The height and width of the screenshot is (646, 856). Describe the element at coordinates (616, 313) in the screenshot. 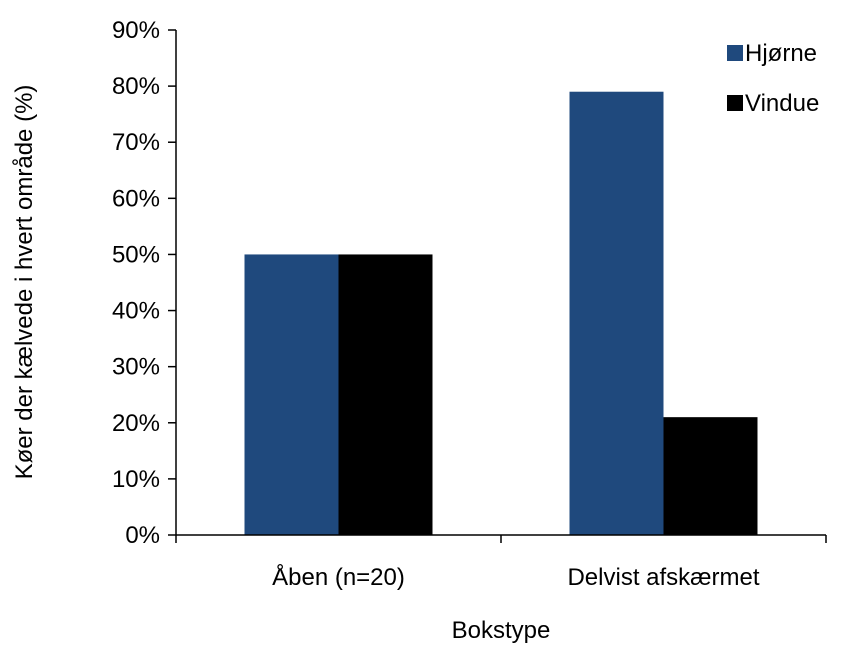

I see `bar-hjørne-1` at that location.